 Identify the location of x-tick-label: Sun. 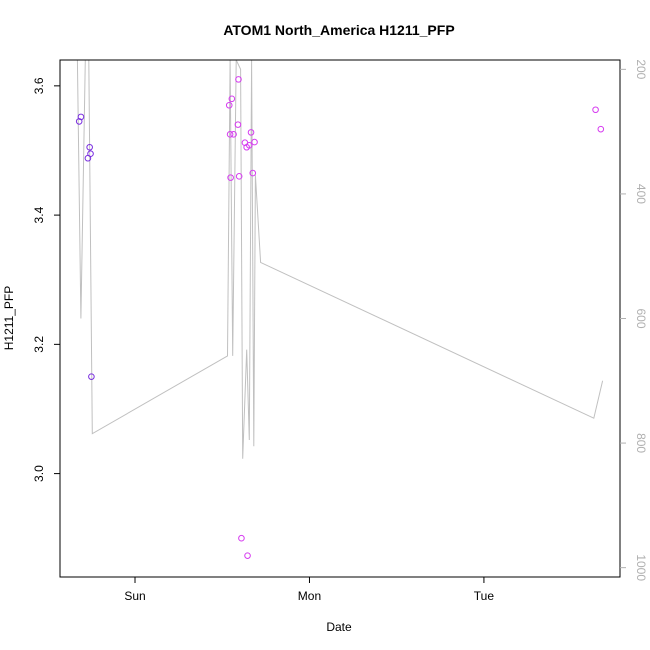
(134, 596).